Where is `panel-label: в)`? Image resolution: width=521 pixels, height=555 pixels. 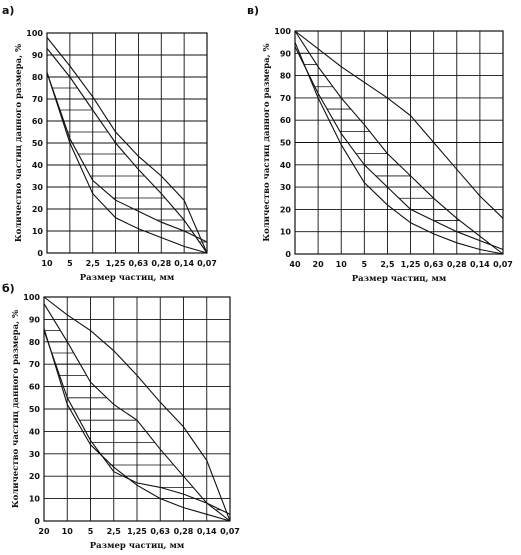 panel-label: в) is located at coordinates (253, 10).